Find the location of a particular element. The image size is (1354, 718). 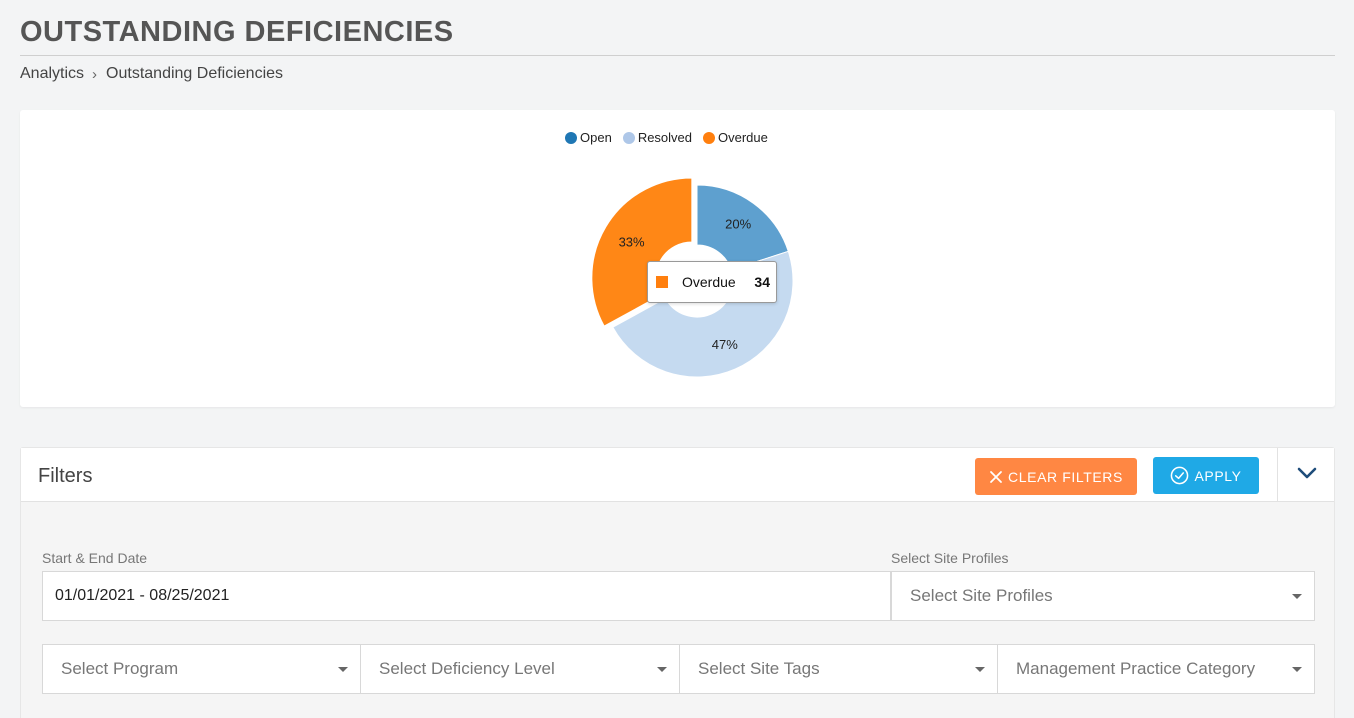

apply-label: APPLY is located at coordinates (1218, 475).